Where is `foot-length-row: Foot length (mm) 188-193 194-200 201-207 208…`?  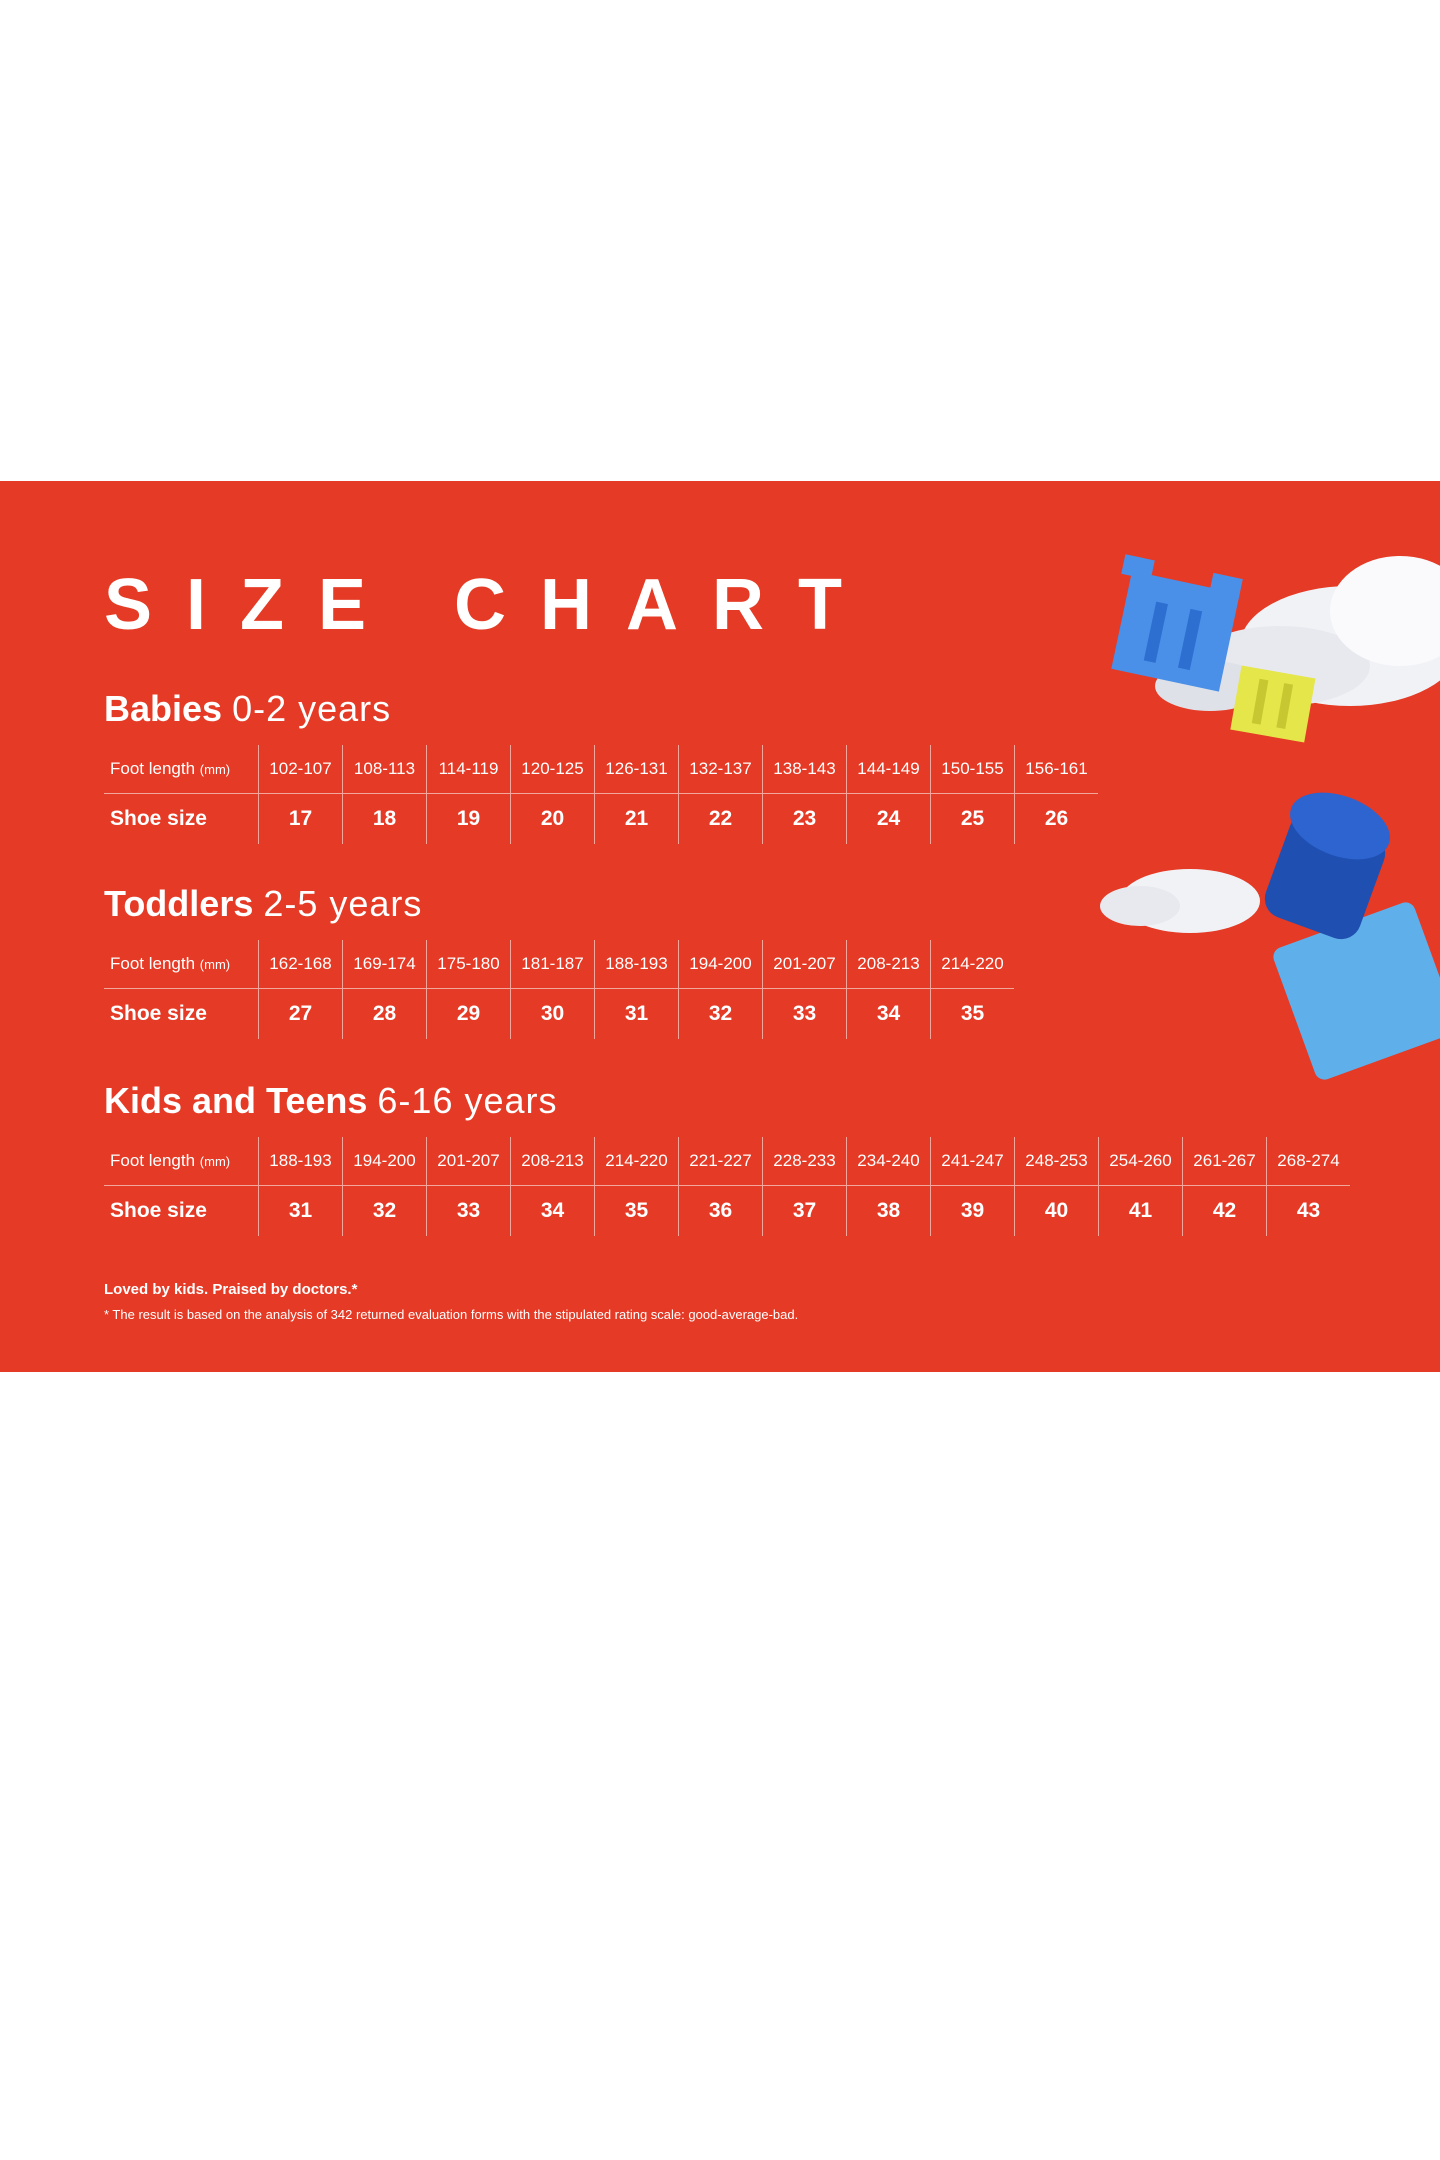
foot-length-row: Foot length (mm) 188-193 194-200 201-207 208… is located at coordinates (727, 1161).